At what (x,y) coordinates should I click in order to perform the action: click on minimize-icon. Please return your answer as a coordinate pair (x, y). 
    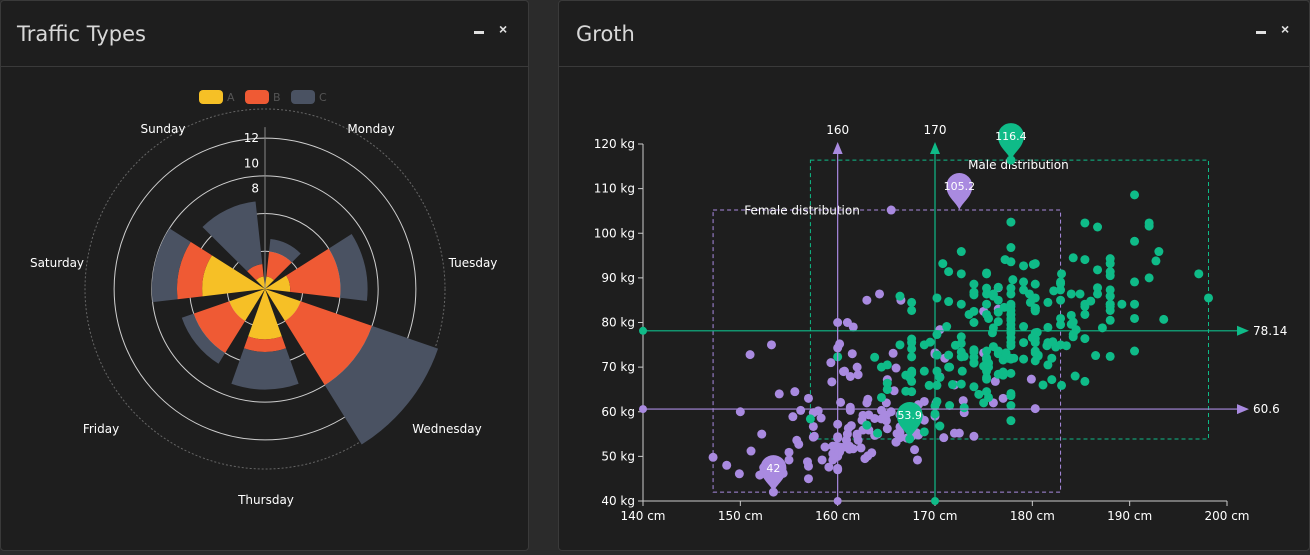
    Looking at the image, I should click on (1261, 32).